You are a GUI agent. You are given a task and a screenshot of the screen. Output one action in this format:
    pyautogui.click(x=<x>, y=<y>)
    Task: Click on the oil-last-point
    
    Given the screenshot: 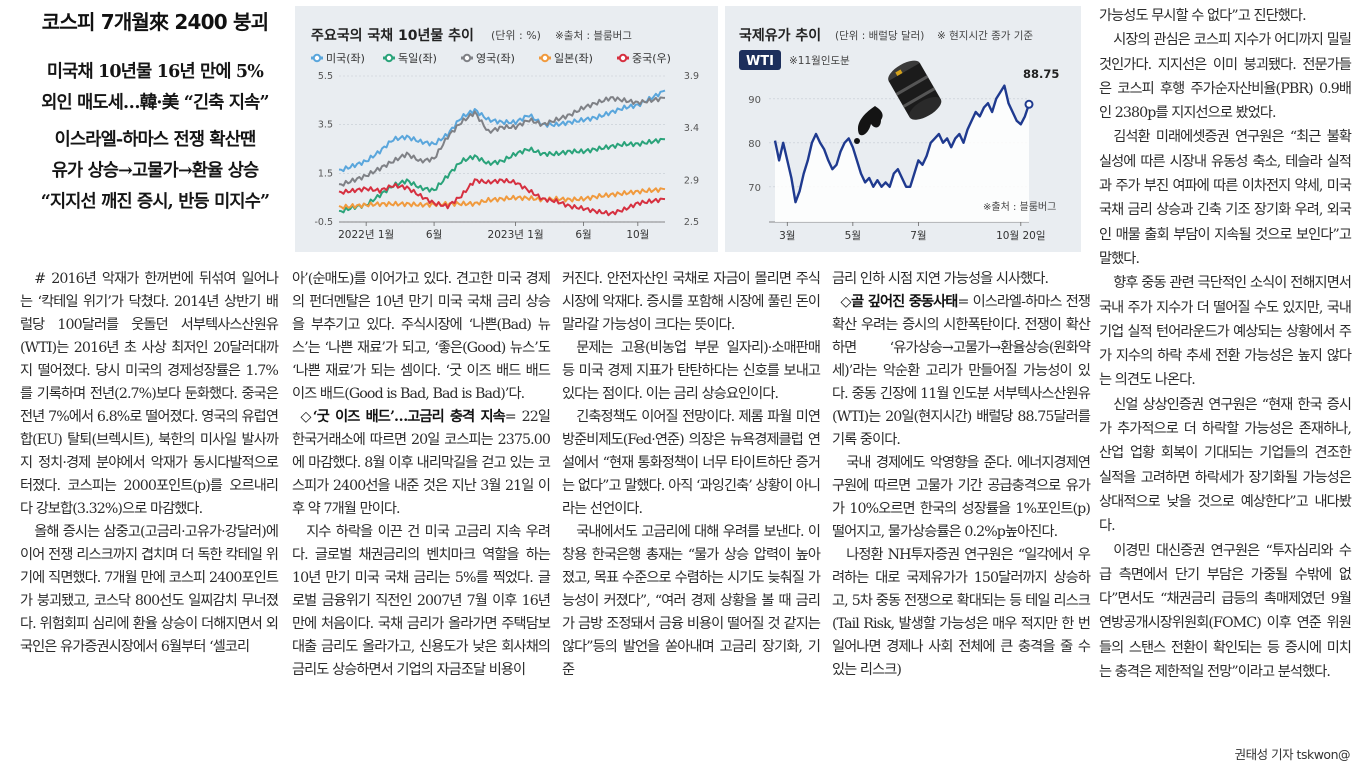 What is the action you would take?
    pyautogui.click(x=1029, y=104)
    